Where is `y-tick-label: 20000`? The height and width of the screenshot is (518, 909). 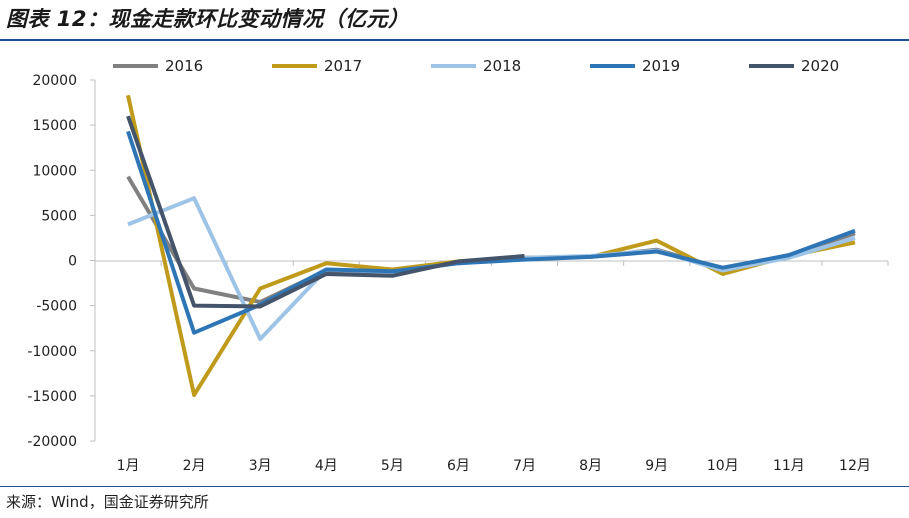
y-tick-label: 20000 is located at coordinates (54, 81).